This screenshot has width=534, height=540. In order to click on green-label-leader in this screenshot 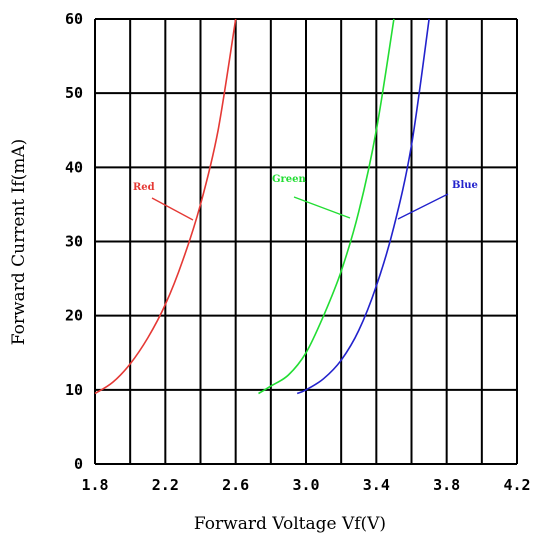, I will do `click(322, 207)`.